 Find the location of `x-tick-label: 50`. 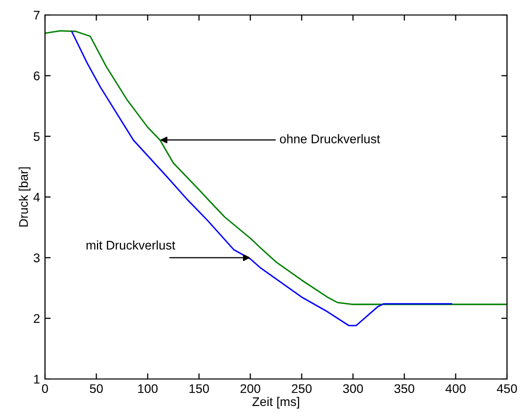

x-tick-label: 50 is located at coordinates (96, 389).